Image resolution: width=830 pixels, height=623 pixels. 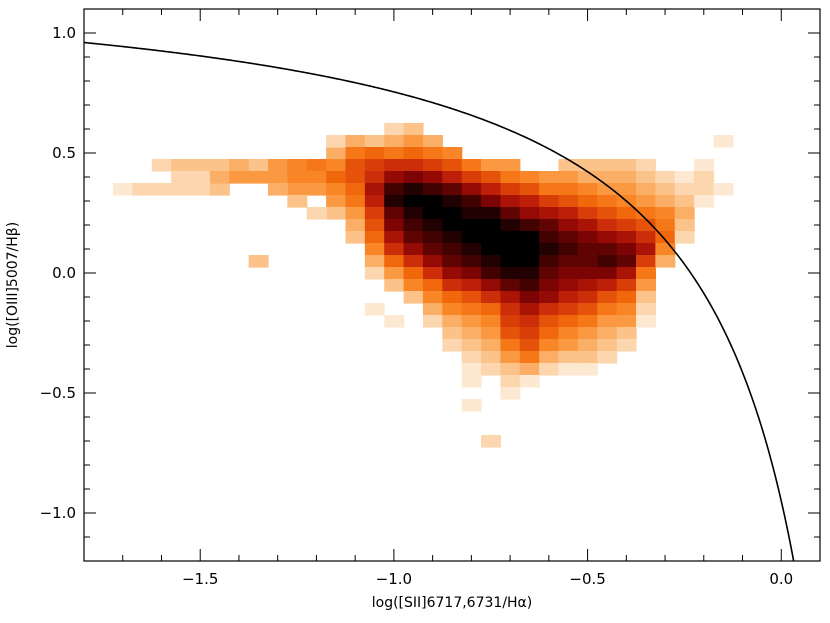 What do you see at coordinates (64, 273) in the screenshot?
I see `y-tick-label: 0.0` at bounding box center [64, 273].